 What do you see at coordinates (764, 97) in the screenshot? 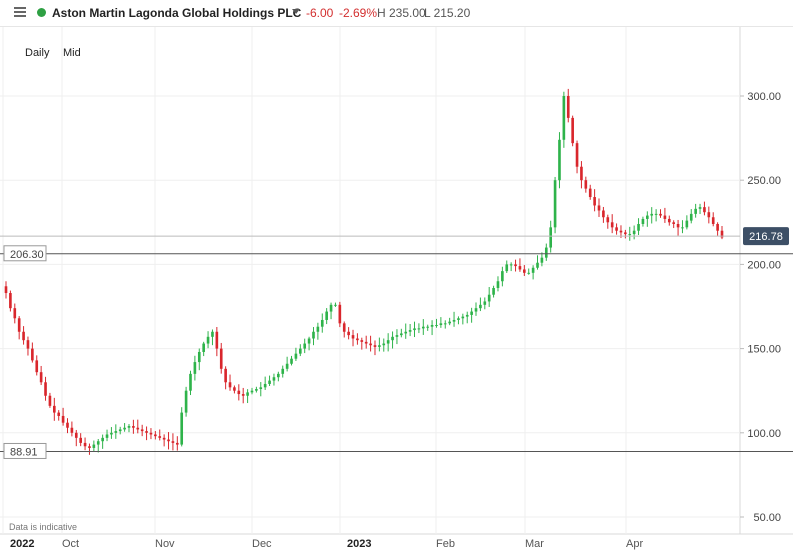
I see `y-tick-label: 300.00` at bounding box center [764, 97].